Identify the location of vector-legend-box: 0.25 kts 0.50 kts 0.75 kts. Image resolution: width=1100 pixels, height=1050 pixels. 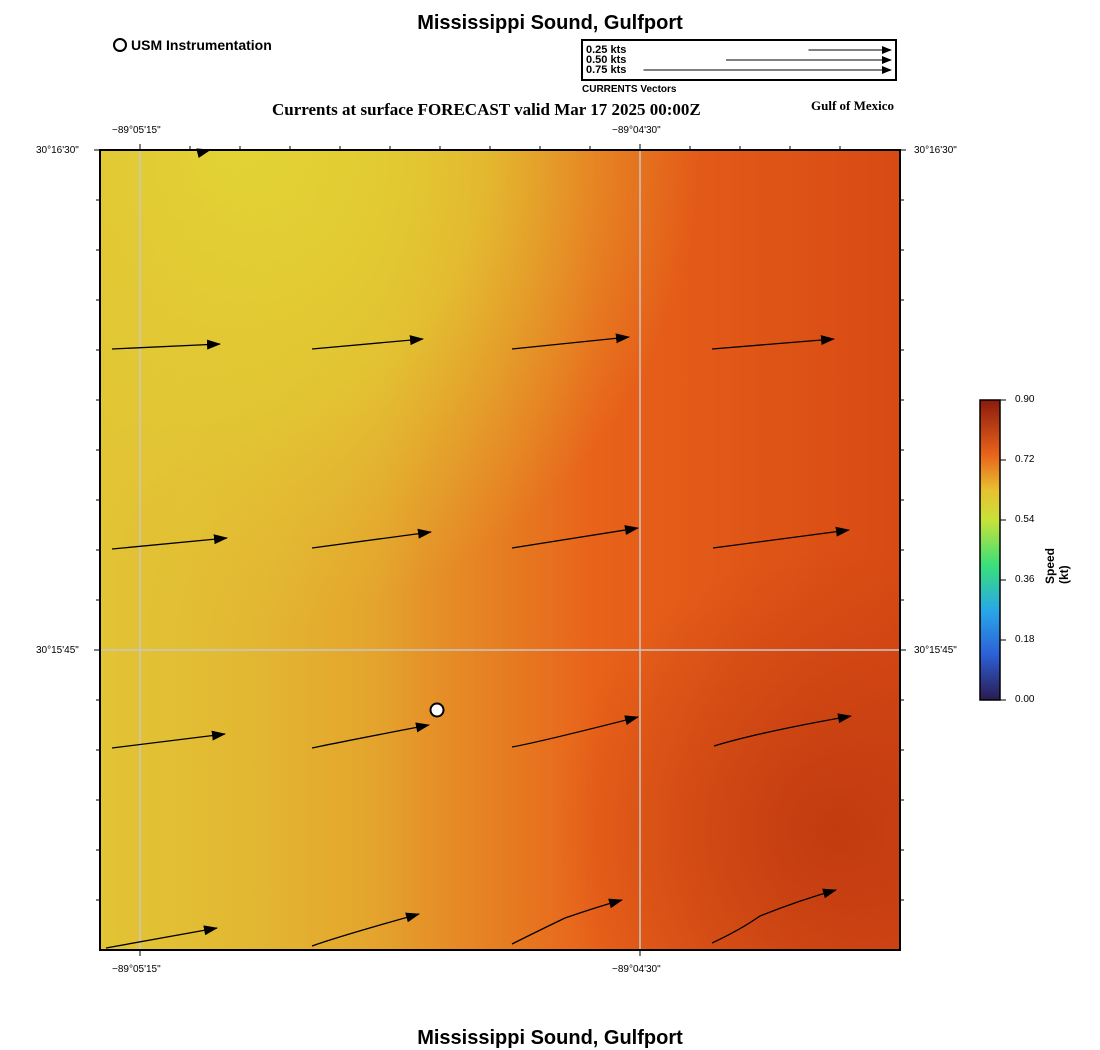
(739, 60).